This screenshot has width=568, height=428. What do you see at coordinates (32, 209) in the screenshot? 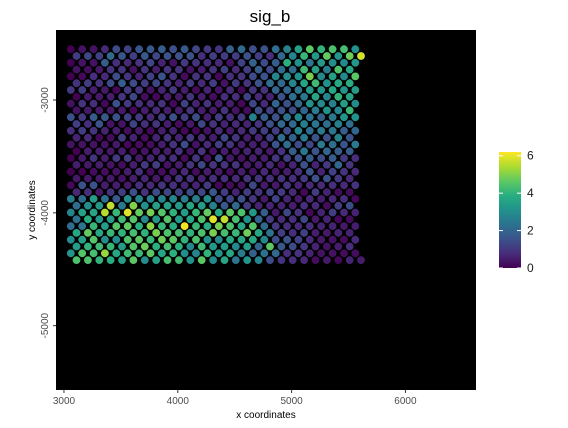
I see `y-axis-title: y coordinates` at bounding box center [32, 209].